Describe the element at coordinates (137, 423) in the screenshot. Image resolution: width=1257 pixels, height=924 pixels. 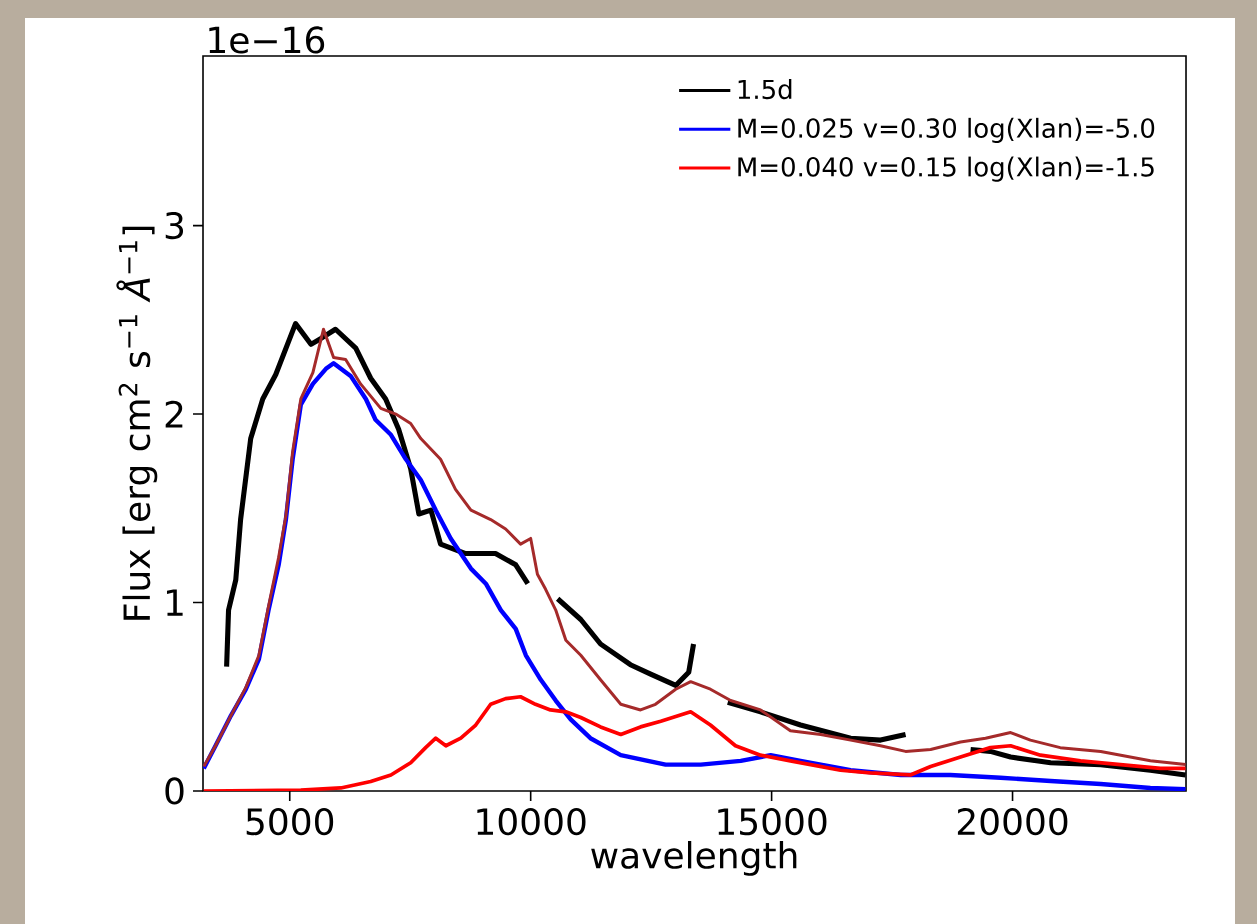
I see `y-axis-title: Flux [erg cm$^{2}$ s$^{−1}$ Å$^{−1}$]` at that location.